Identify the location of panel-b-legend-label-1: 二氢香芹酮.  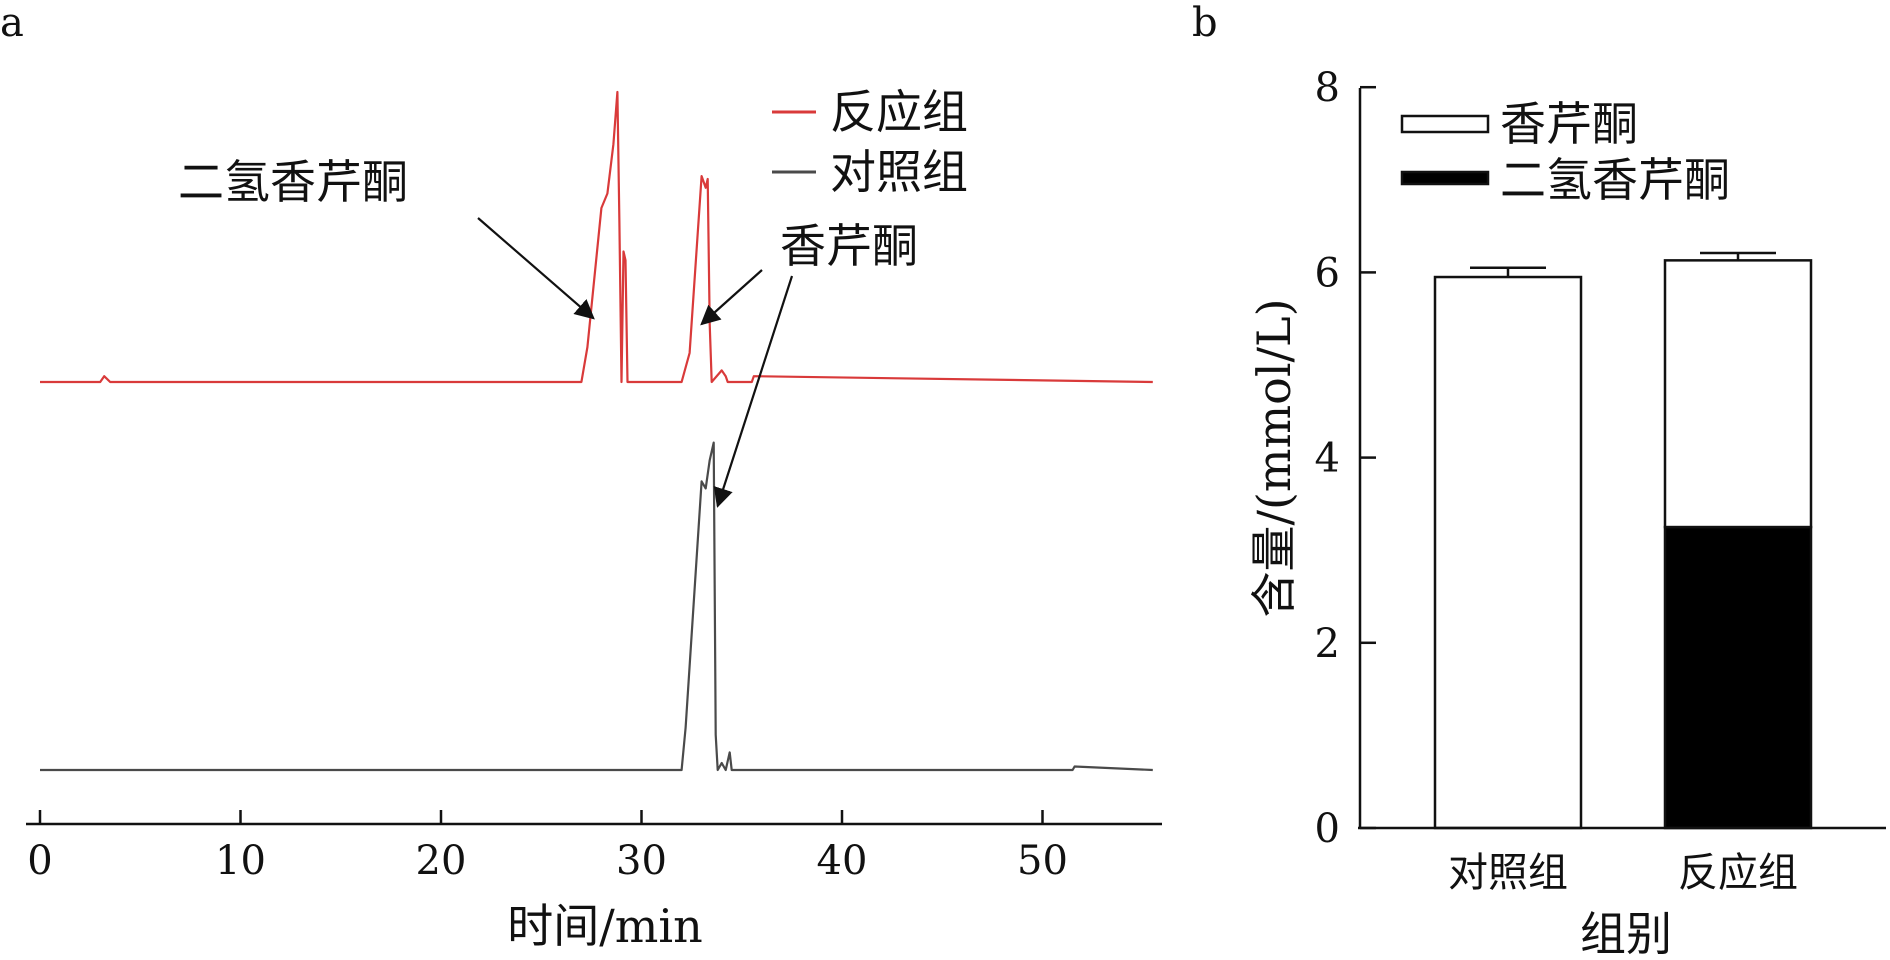
(1615, 180).